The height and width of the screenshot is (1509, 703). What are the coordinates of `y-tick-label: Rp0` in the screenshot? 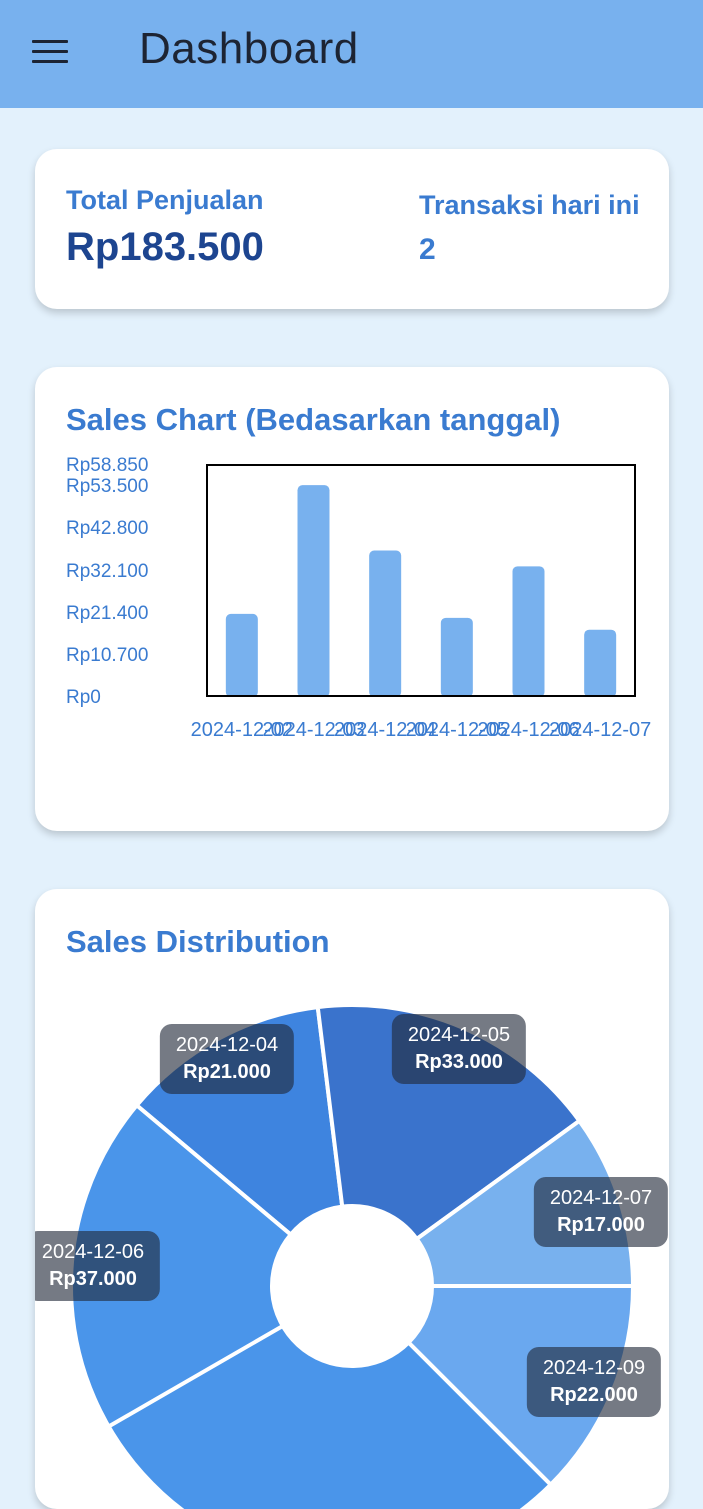 It's located at (83, 697).